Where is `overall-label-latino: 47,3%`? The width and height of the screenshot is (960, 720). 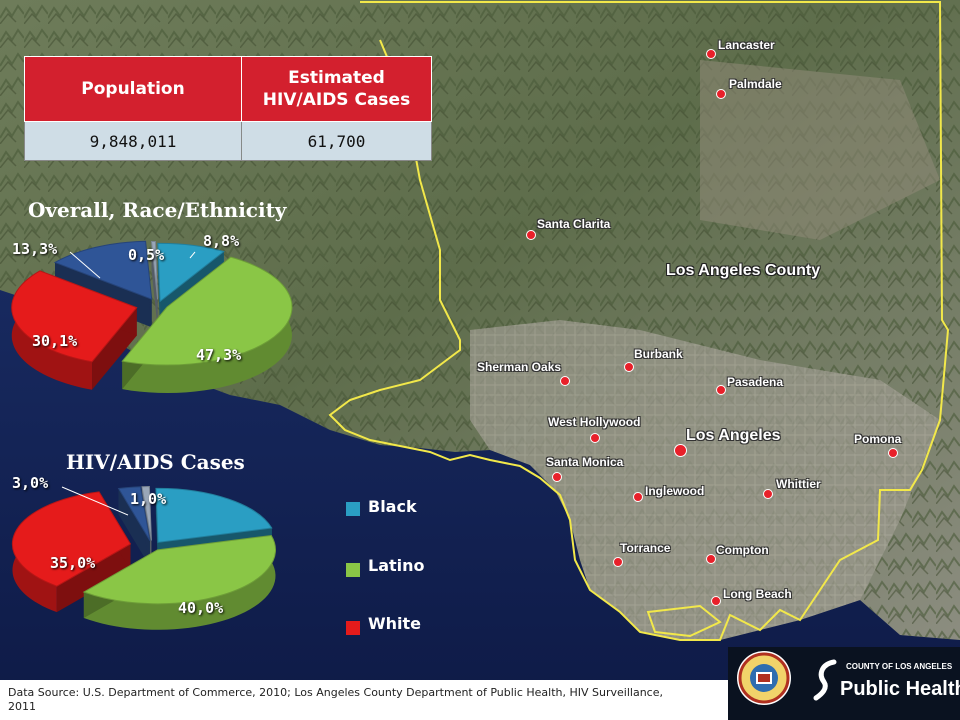
overall-label-latino: 47,3% is located at coordinates (219, 355).